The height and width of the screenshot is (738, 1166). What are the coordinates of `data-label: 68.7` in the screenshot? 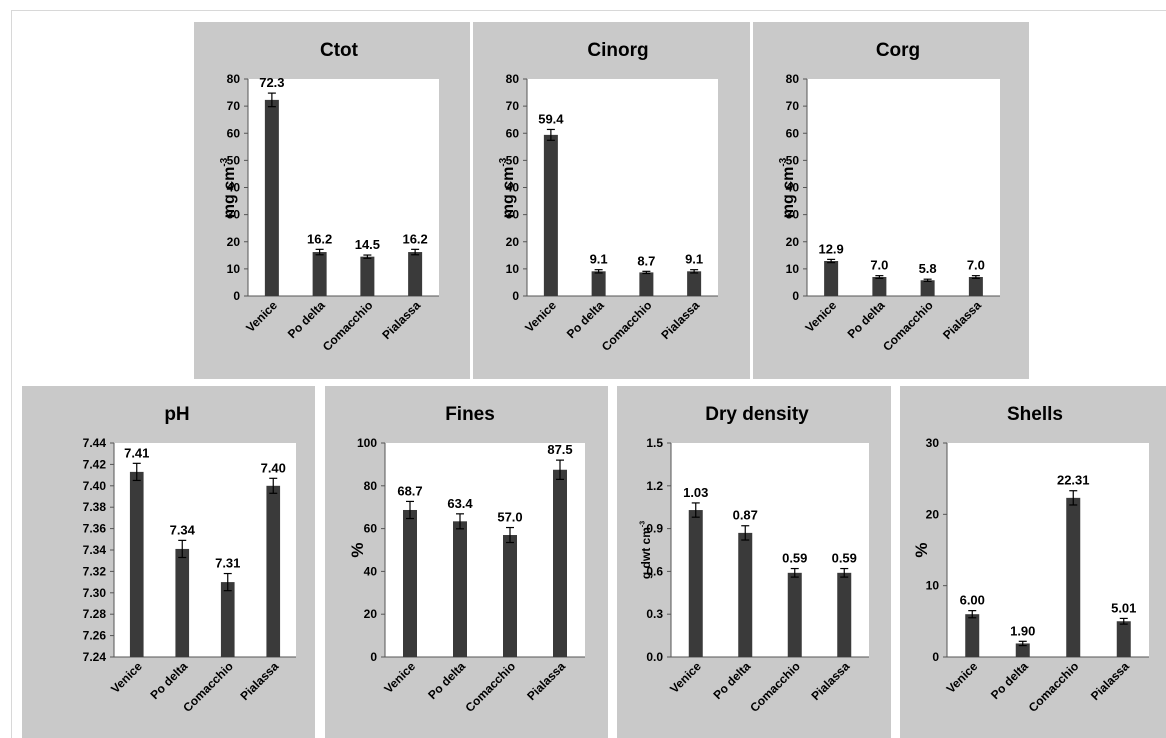 It's located at (409, 490).